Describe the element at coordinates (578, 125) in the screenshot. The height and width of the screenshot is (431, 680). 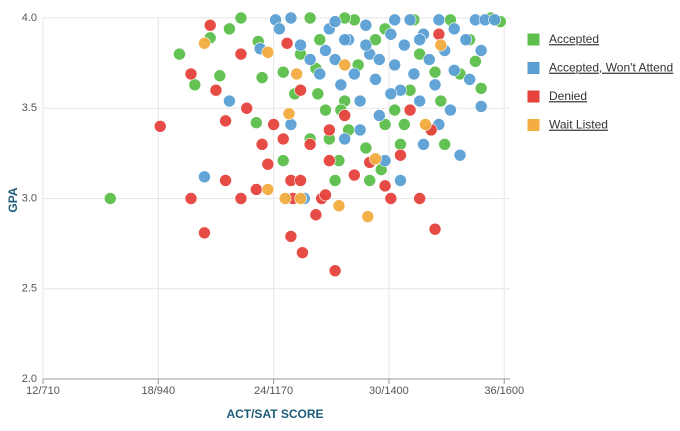
I see `legend-label: Wait Listed` at that location.